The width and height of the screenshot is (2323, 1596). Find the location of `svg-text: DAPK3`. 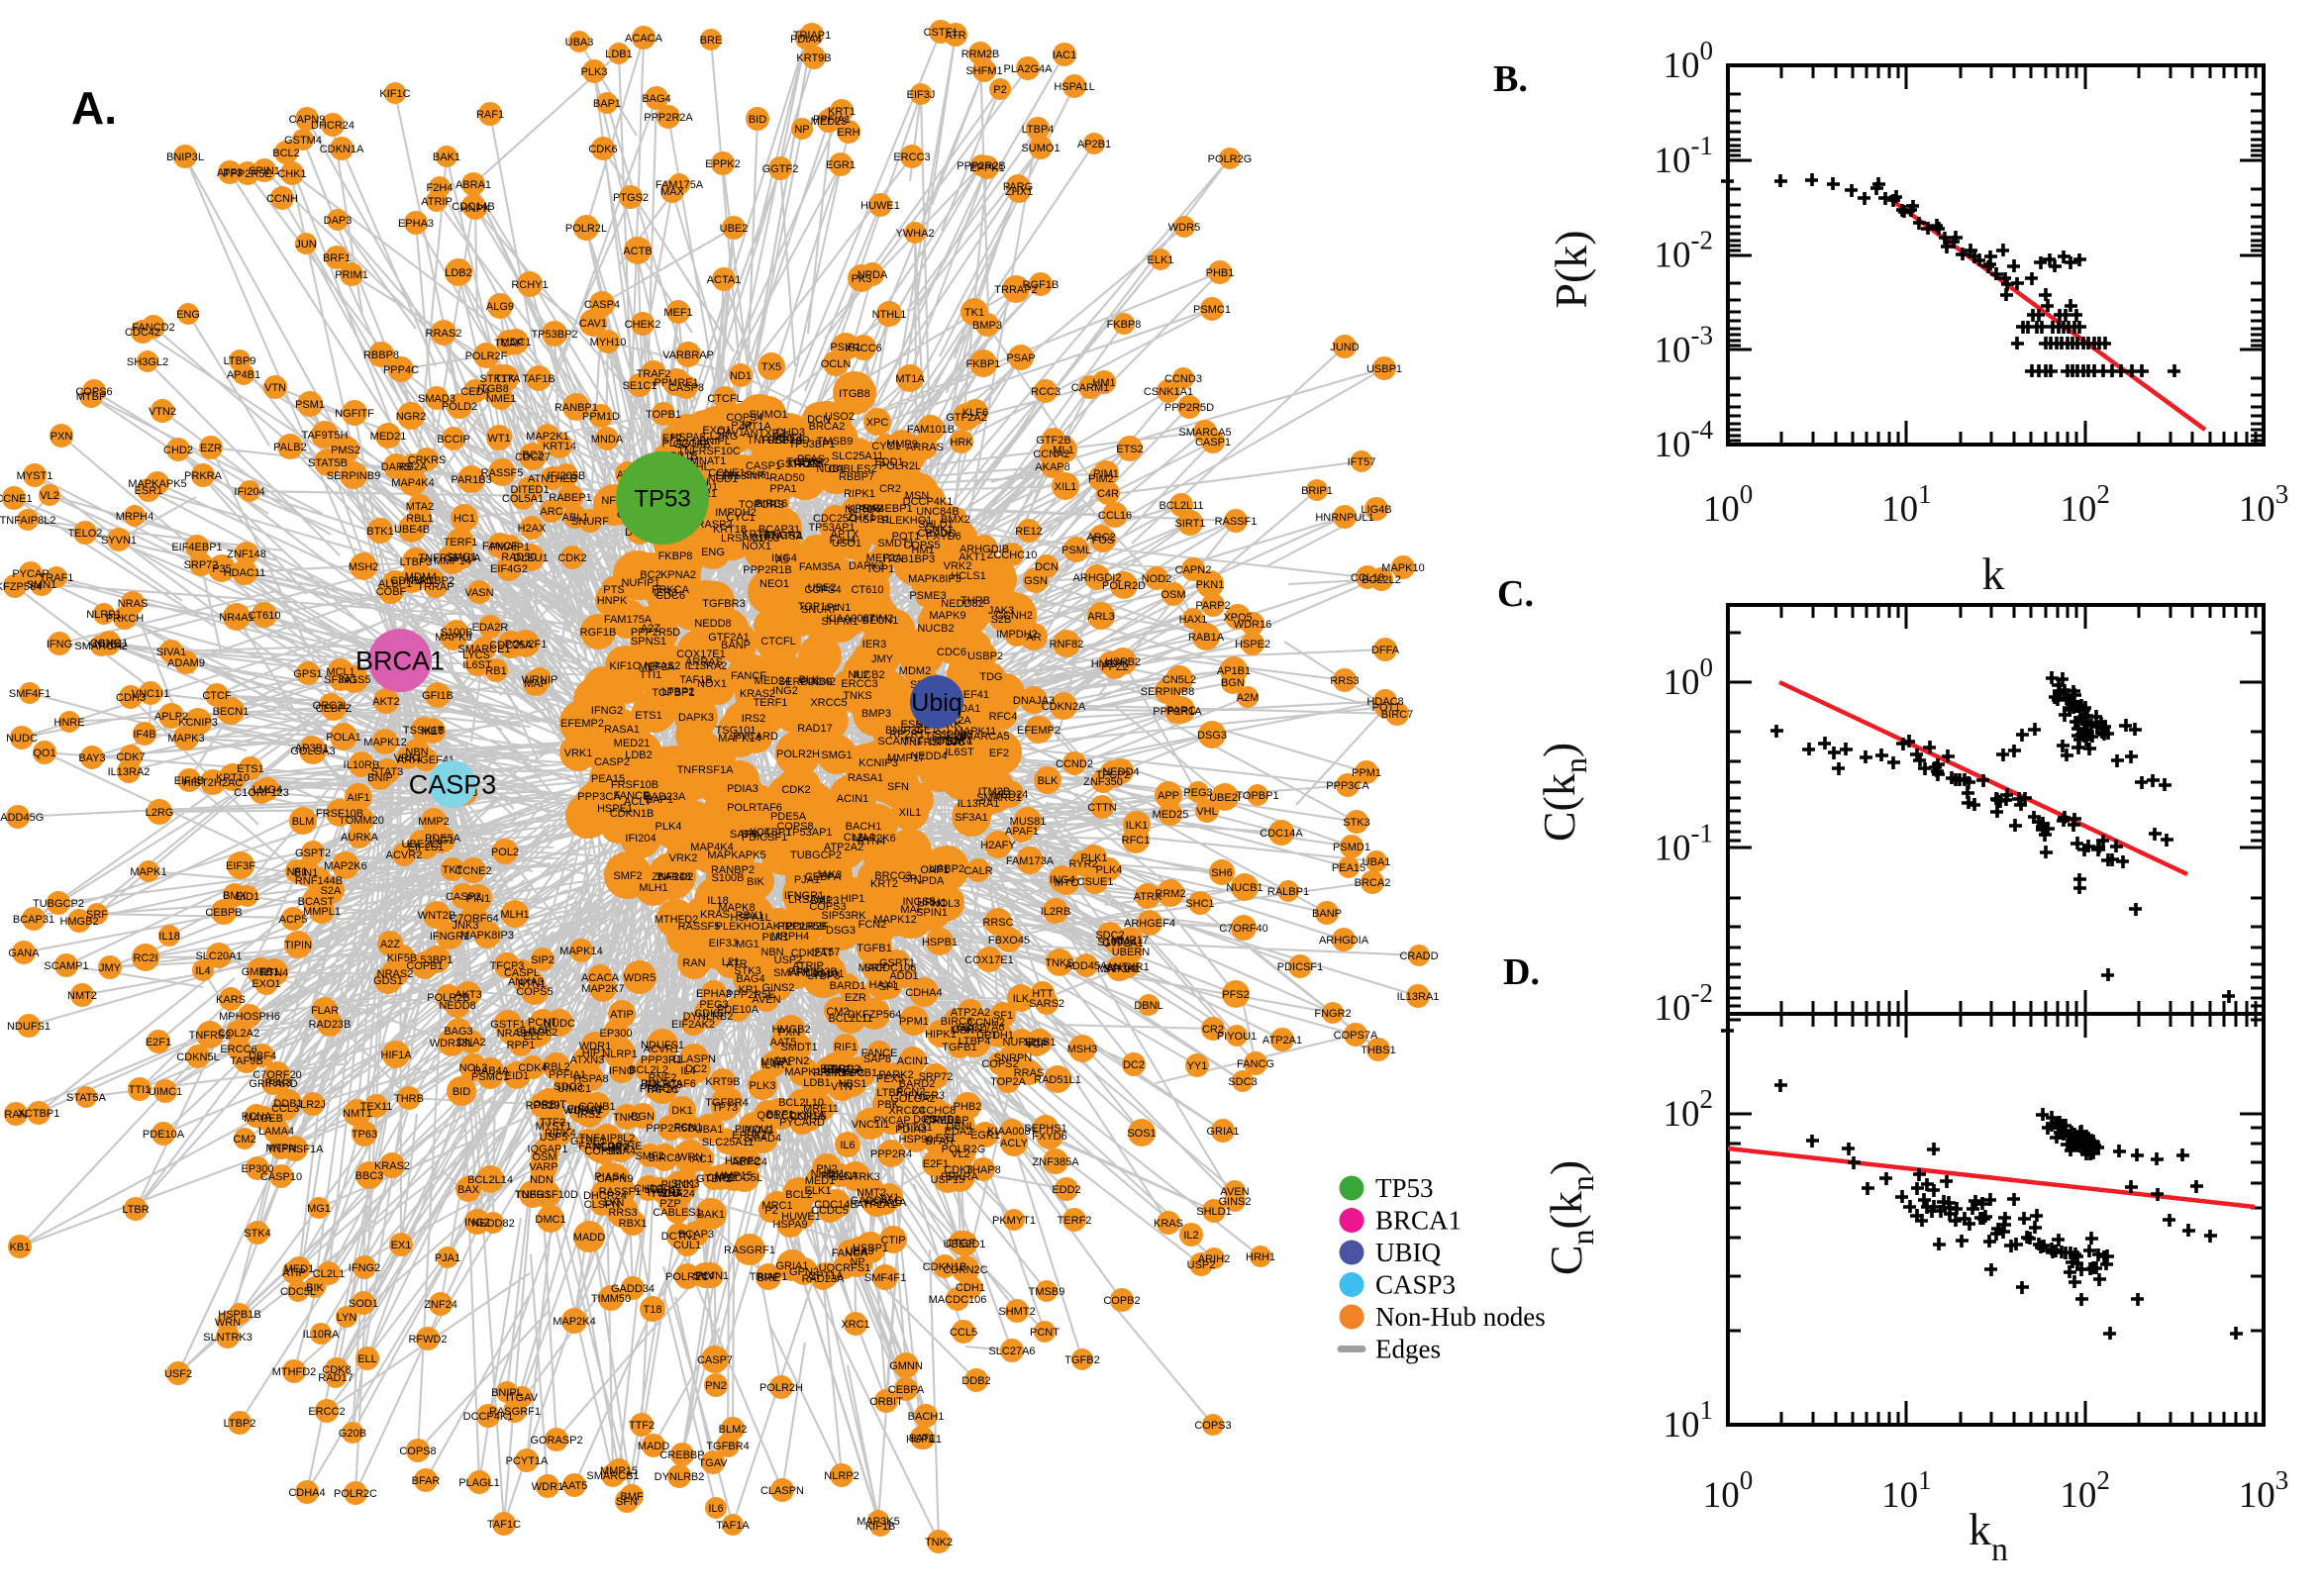

svg-text: DAPK3 is located at coordinates (696, 718).